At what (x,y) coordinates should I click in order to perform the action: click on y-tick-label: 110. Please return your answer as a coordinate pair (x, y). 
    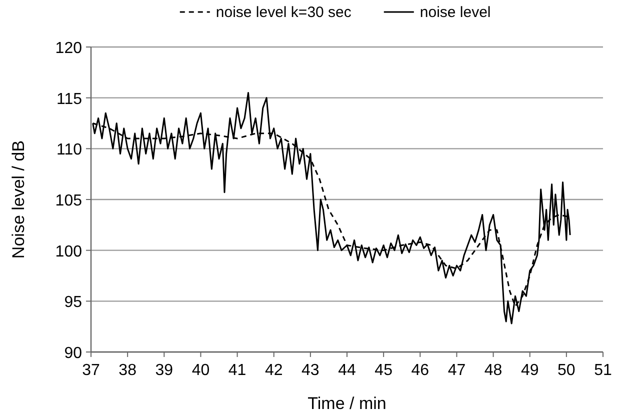
    Looking at the image, I should click on (69, 150).